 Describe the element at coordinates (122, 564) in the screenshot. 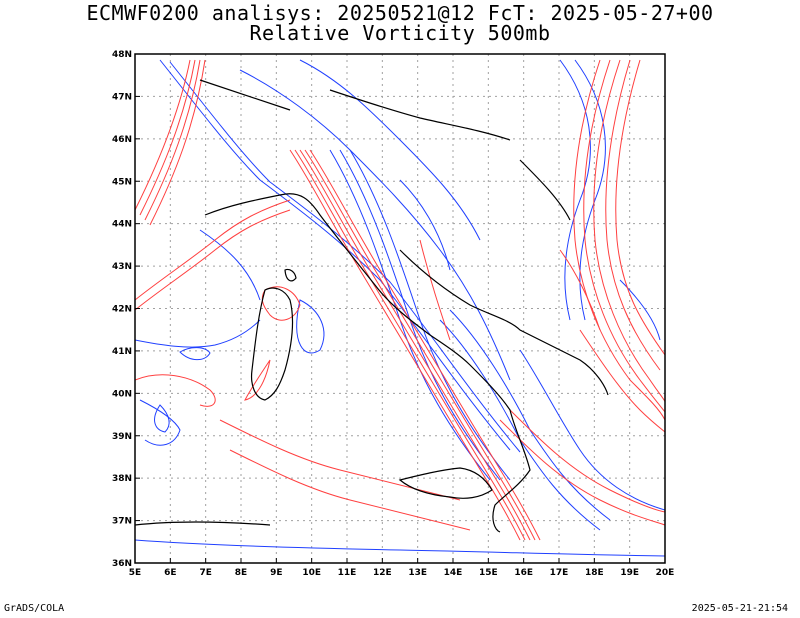

I see `lat-tick-label: 36N` at that location.